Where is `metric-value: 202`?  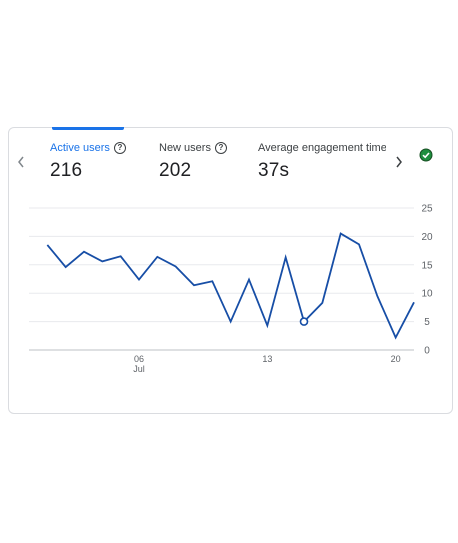
metric-value: 202 is located at coordinates (175, 170).